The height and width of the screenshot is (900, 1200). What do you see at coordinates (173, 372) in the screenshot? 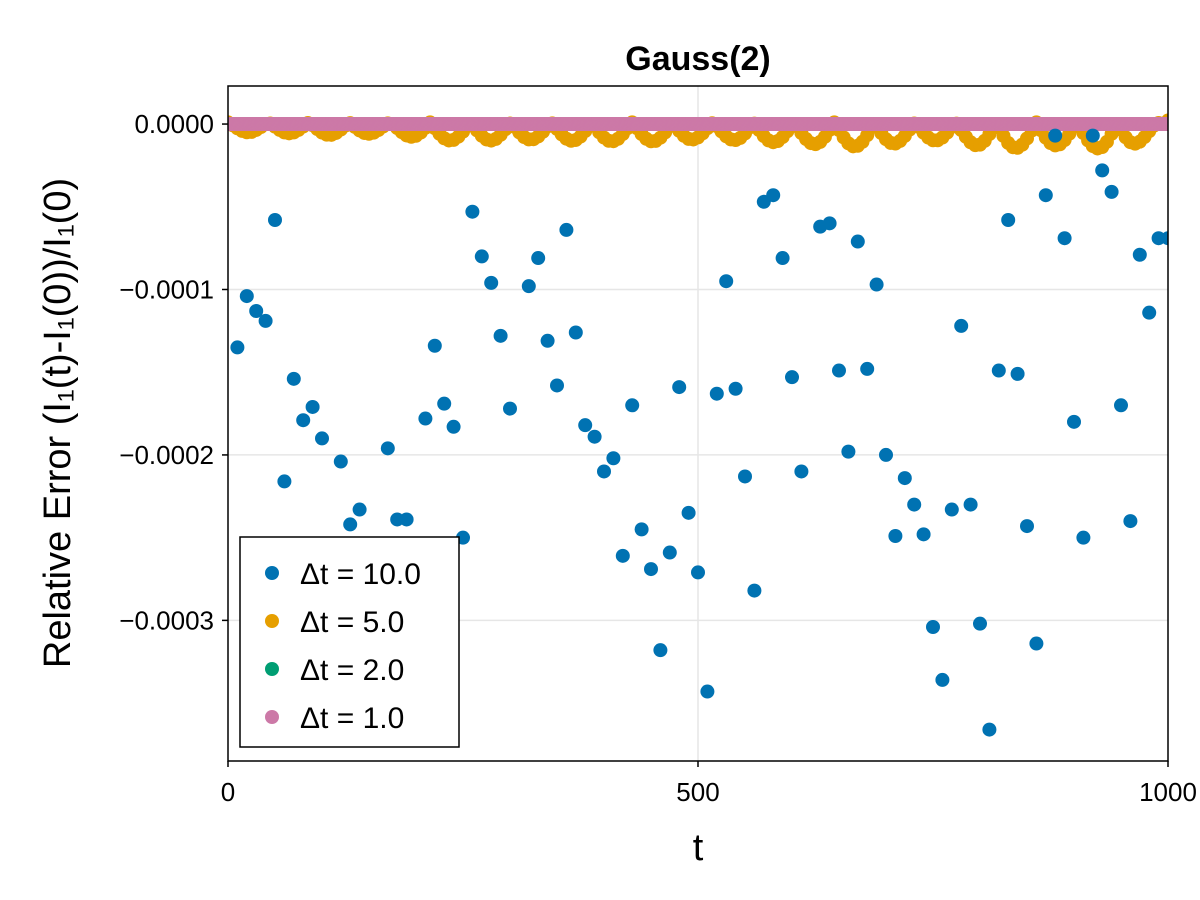
I see `y-axis-ticks: 0.0000 −0.0001 −0.0002 −0.0003` at bounding box center [173, 372].